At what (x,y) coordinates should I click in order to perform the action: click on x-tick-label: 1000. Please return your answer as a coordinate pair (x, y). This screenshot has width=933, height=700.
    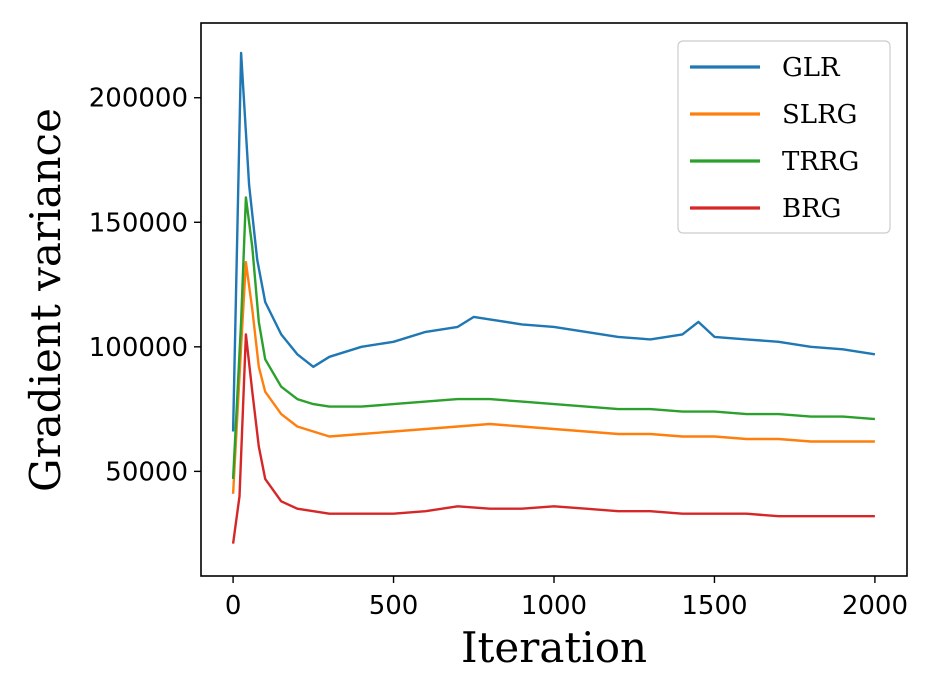
    Looking at the image, I should click on (554, 606).